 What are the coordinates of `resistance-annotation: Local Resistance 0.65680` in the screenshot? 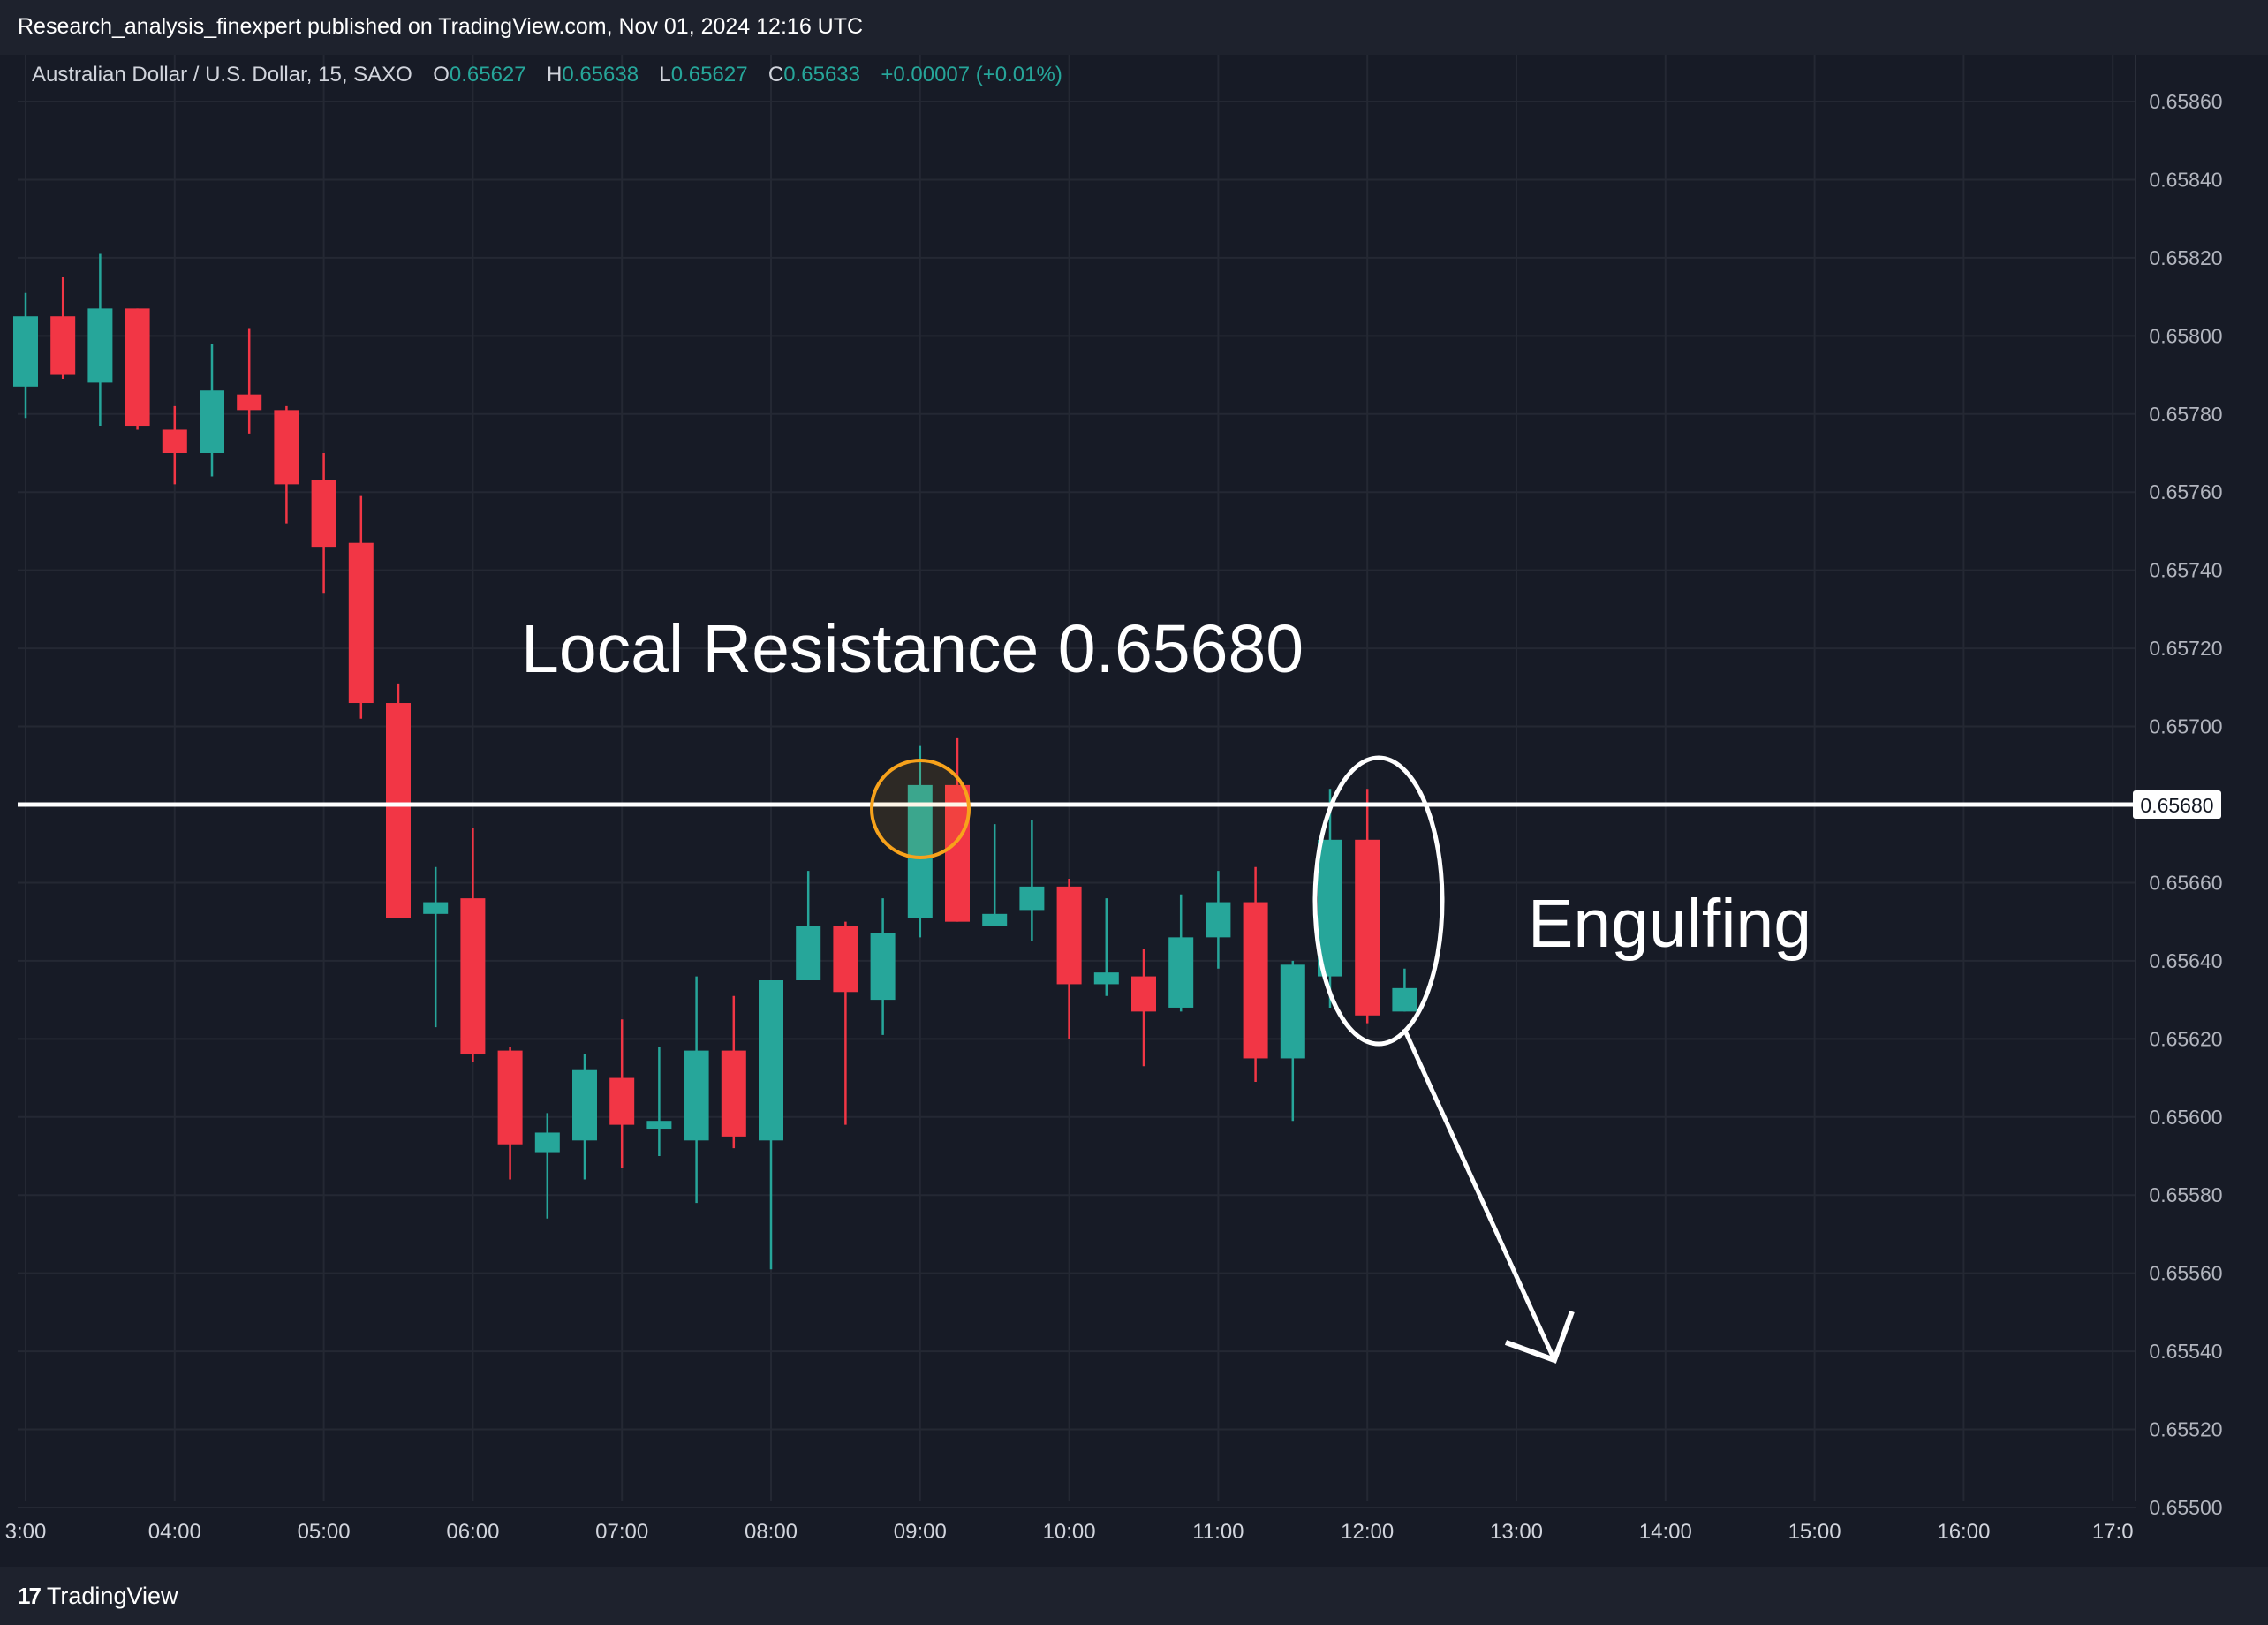 It's located at (913, 649).